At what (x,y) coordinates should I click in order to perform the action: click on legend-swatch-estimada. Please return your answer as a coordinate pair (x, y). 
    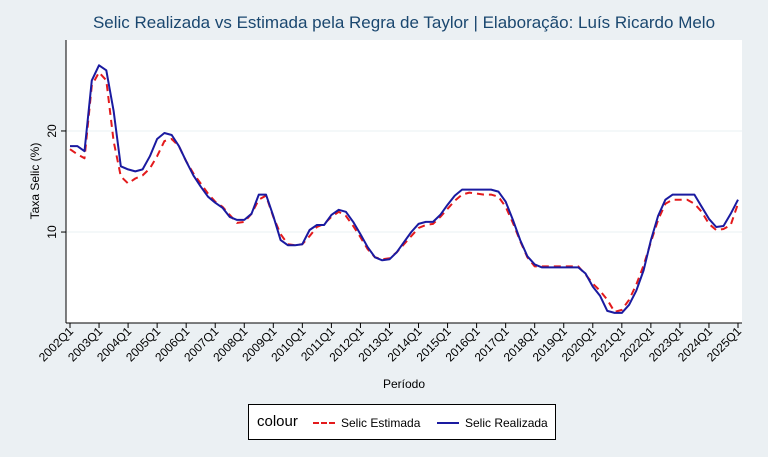
    Looking at the image, I should click on (324, 423).